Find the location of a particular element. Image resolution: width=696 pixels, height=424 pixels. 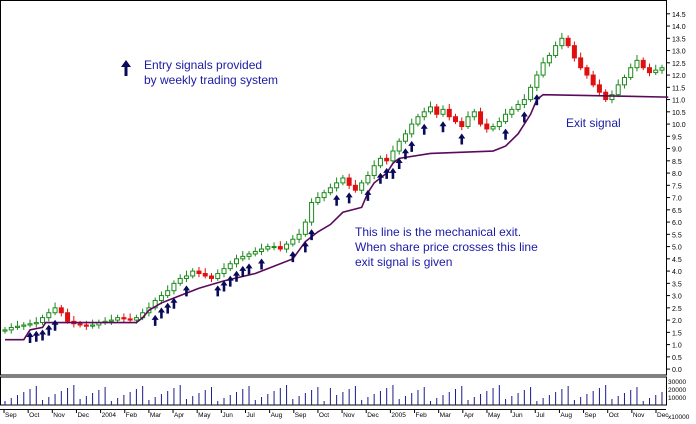

y-tick-label: 5.0 is located at coordinates (677, 248).